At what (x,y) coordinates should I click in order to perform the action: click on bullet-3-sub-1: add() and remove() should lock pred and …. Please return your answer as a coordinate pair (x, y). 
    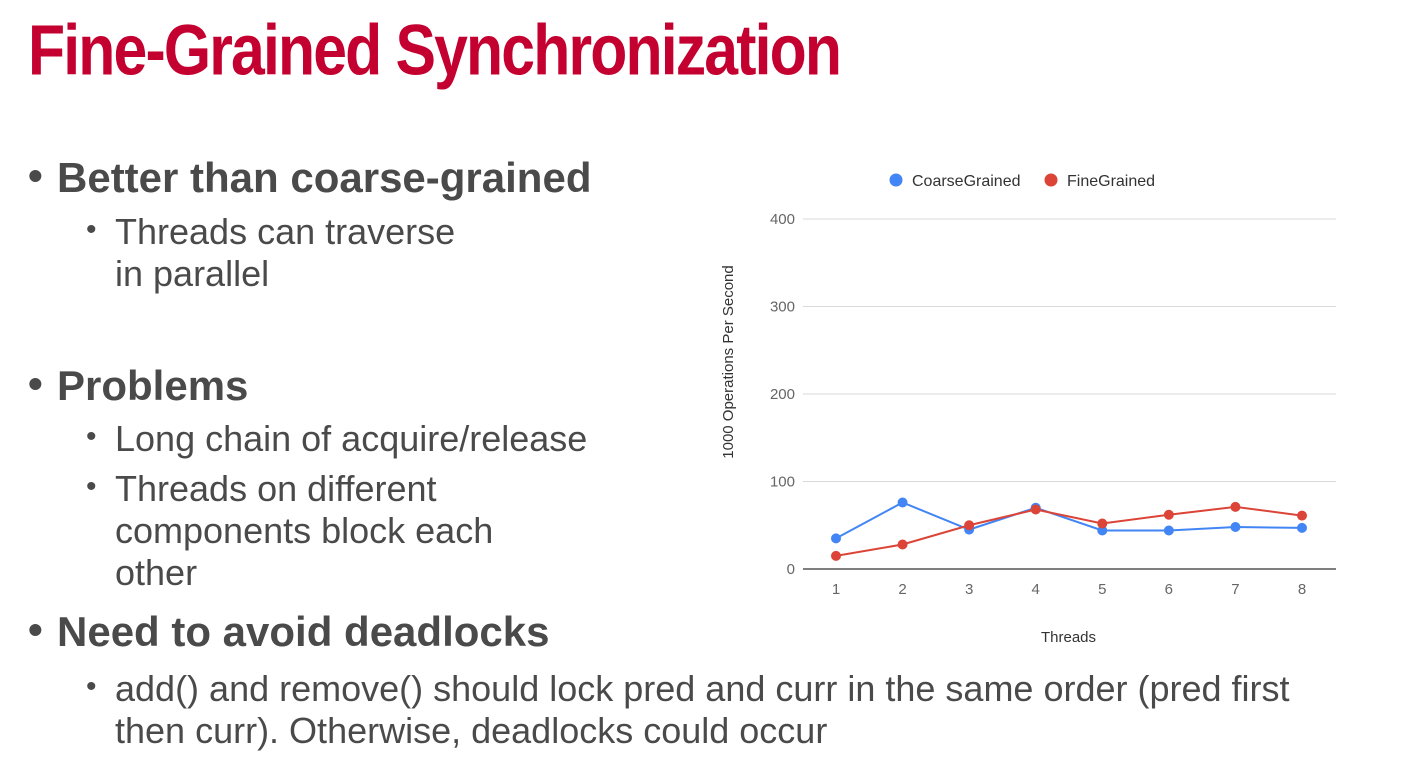
    Looking at the image, I should click on (702, 709).